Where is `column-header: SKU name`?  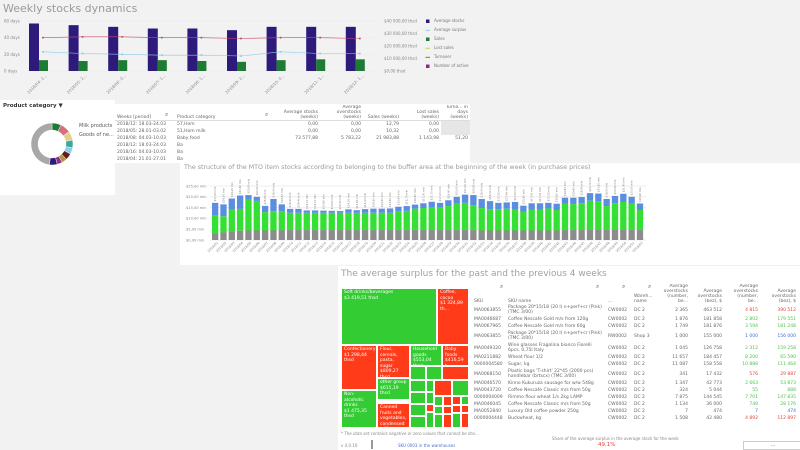 column-header: SKU name is located at coordinates (520, 301).